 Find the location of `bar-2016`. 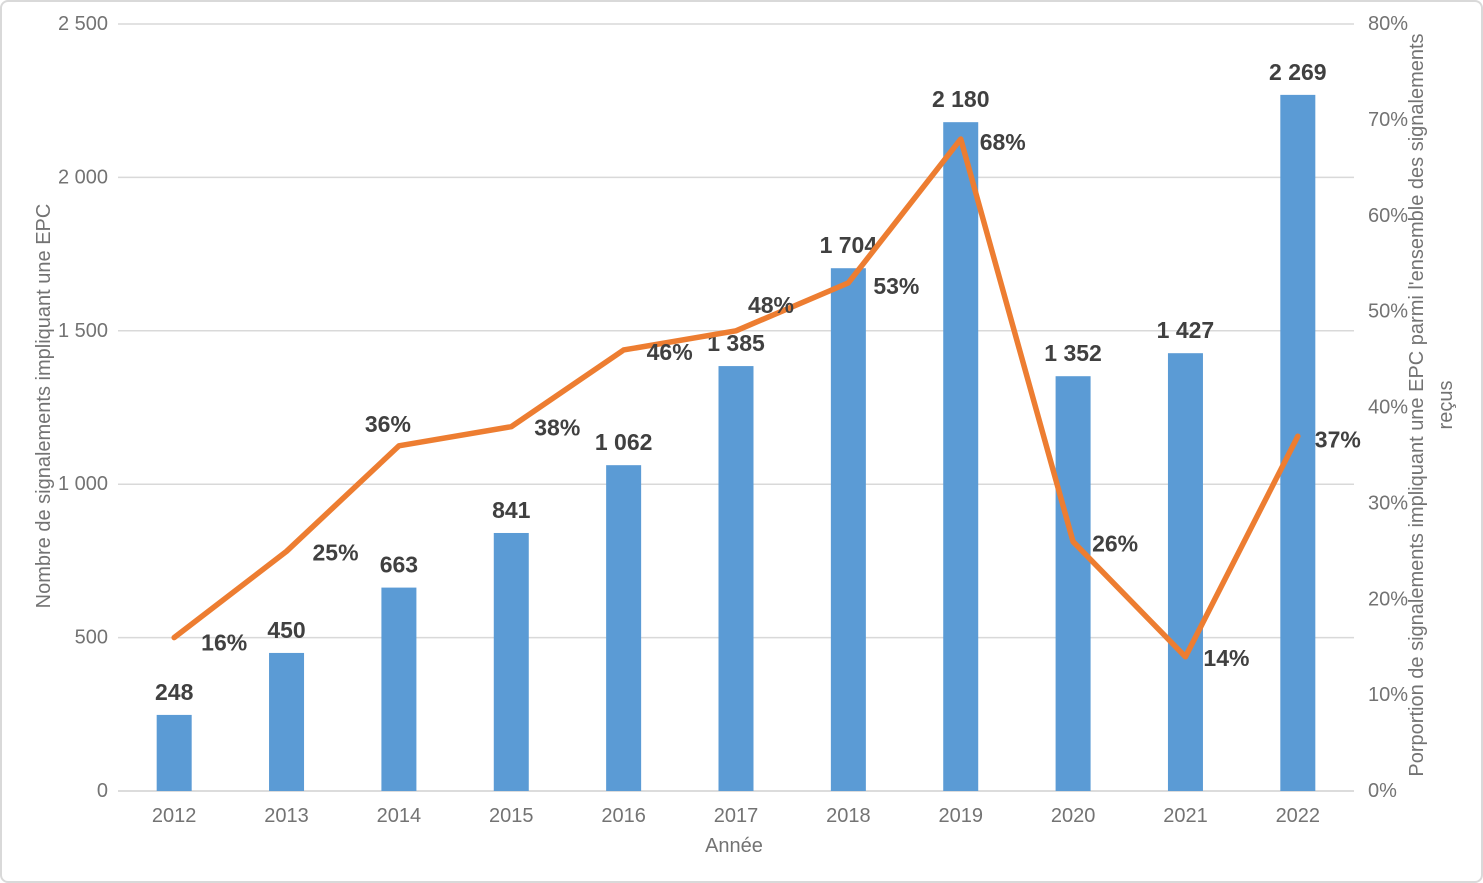

bar-2016 is located at coordinates (624, 628).